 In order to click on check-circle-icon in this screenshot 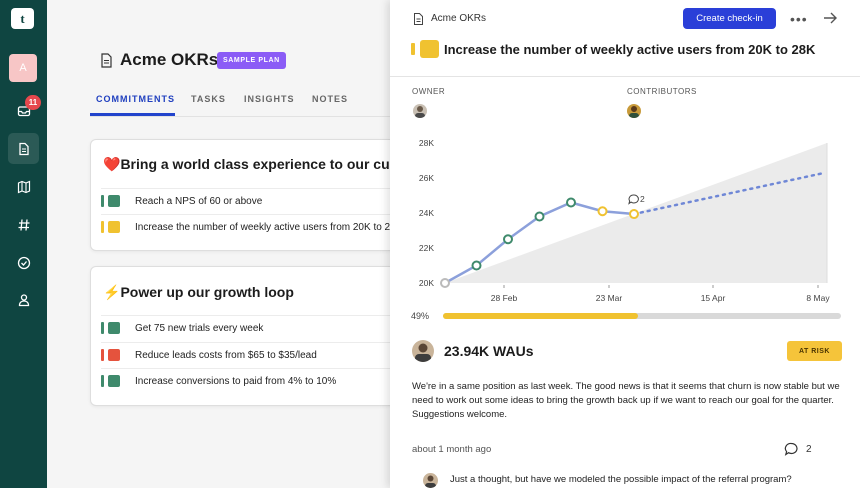, I will do `click(23, 262)`.